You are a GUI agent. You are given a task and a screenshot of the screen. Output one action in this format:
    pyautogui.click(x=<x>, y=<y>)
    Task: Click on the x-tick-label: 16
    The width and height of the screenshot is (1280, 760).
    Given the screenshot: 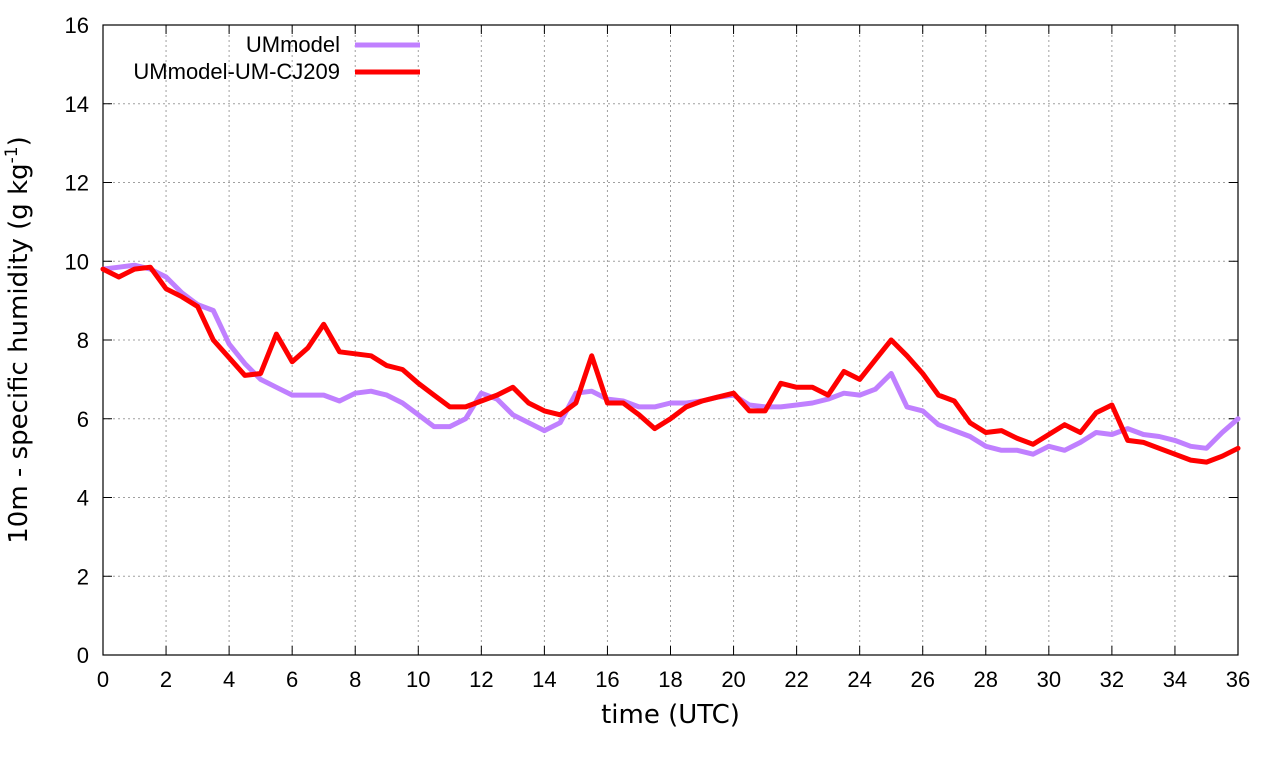 What is the action you would take?
    pyautogui.click(x=607, y=679)
    